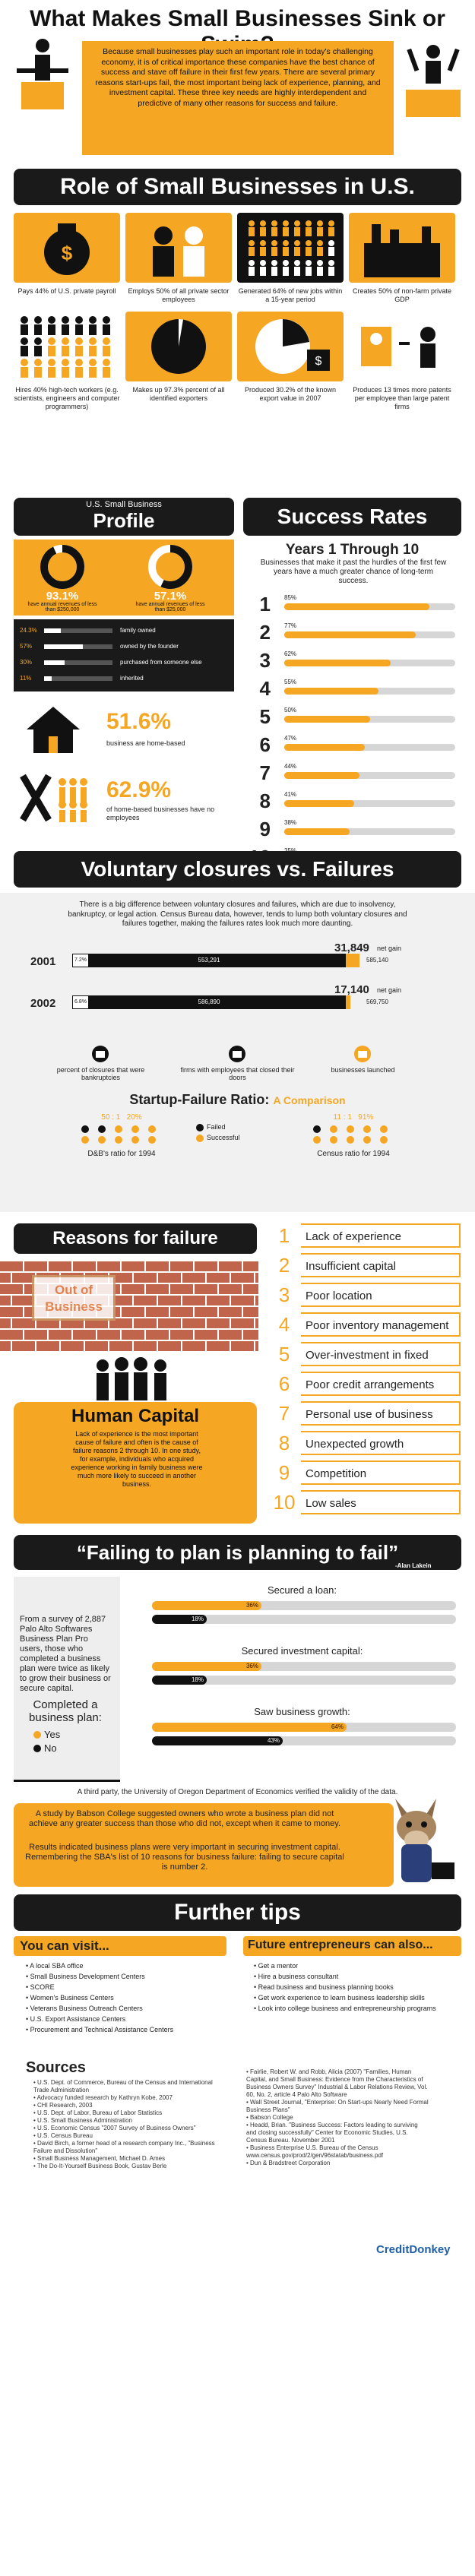 This screenshot has height=2576, width=475. What do you see at coordinates (43, 961) in the screenshot?
I see `closure-year: 2001` at bounding box center [43, 961].